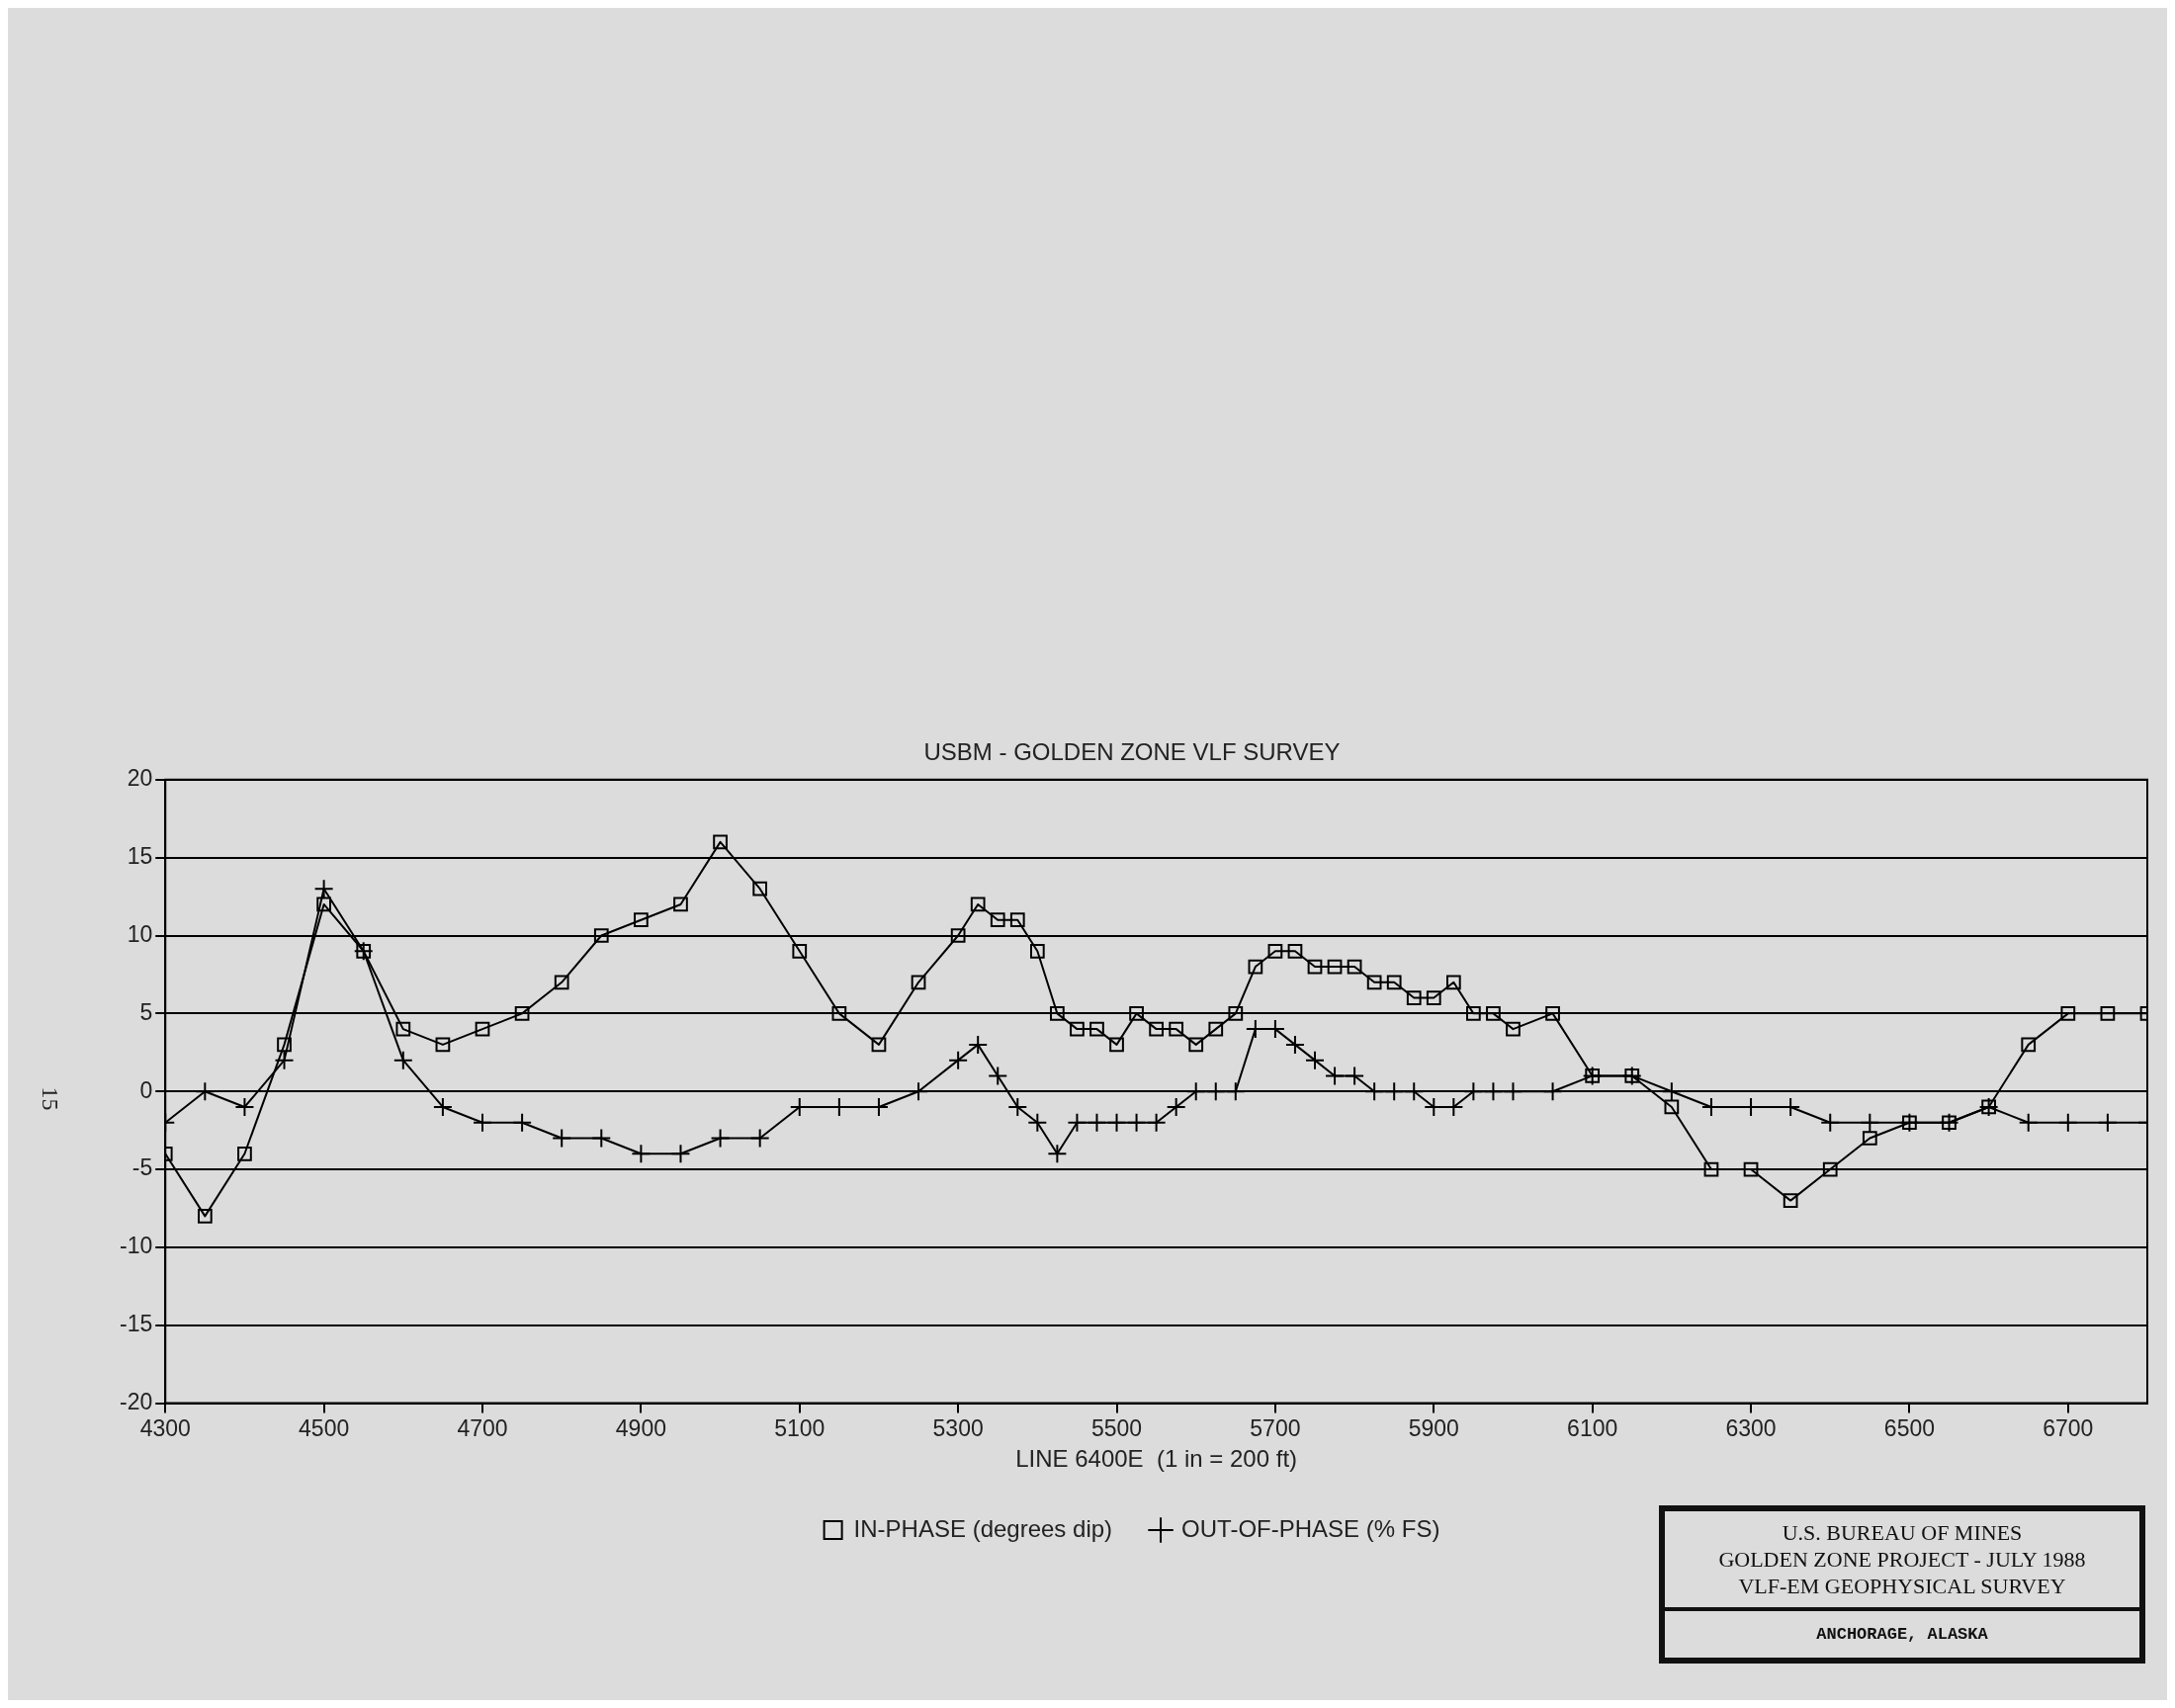  Describe the element at coordinates (140, 855) in the screenshot. I see `y-tick-label: 15` at that location.